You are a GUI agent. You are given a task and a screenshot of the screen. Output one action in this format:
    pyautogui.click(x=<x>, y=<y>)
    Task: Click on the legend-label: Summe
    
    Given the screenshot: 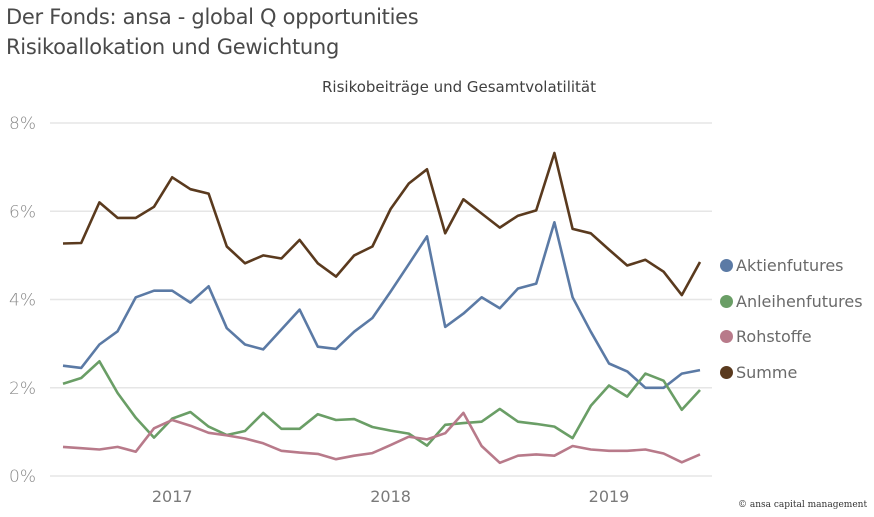 What is the action you would take?
    pyautogui.click(x=767, y=372)
    